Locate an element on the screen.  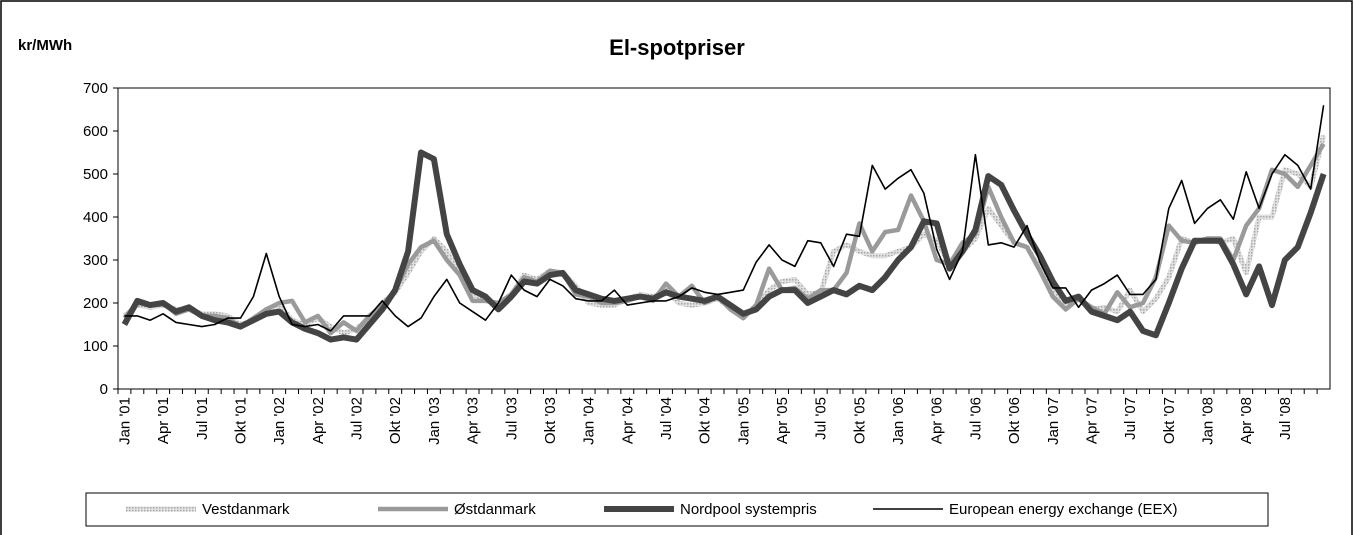
x-tick-label: Jan '07 is located at coordinates (1053, 421).